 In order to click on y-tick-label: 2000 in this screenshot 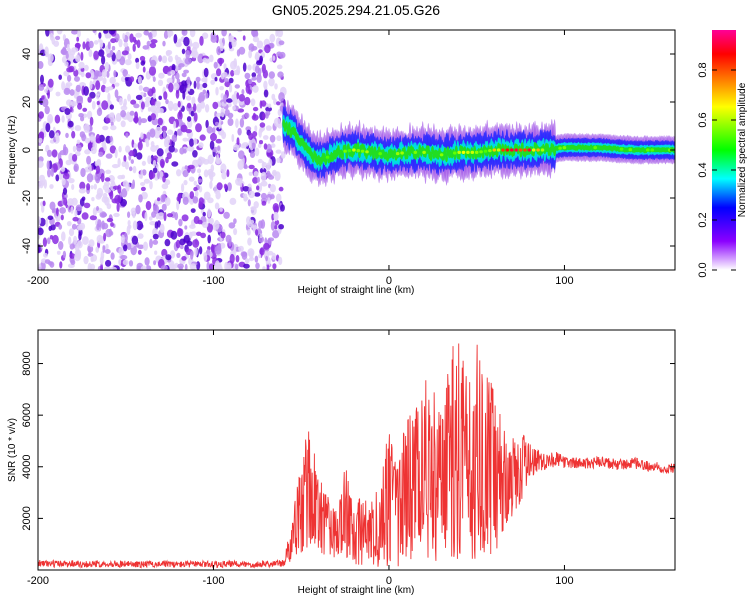, I will do `click(27, 518)`.